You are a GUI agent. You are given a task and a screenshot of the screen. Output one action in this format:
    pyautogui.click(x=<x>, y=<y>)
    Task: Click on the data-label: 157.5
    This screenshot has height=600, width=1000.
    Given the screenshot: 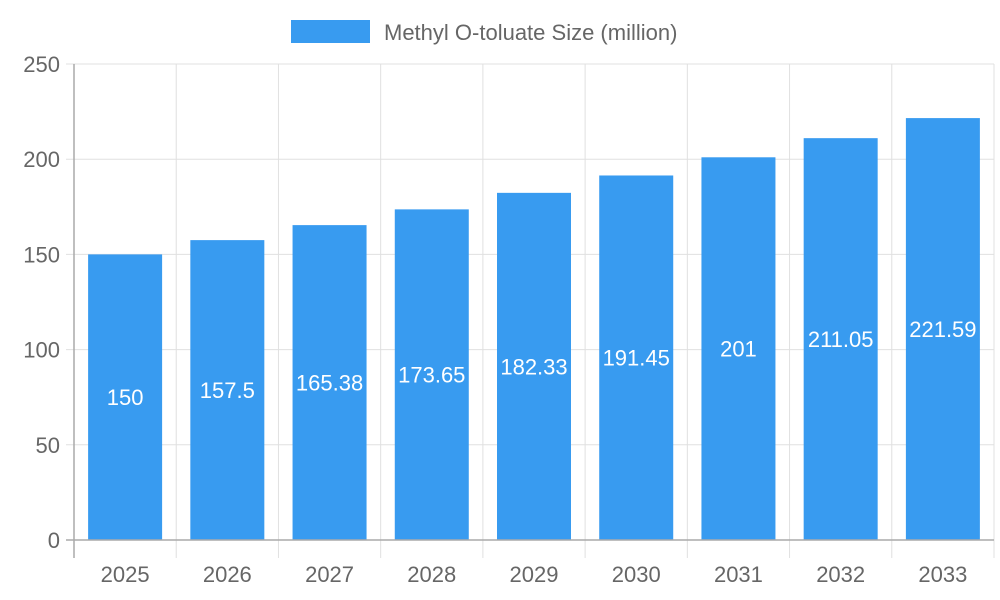 What is the action you would take?
    pyautogui.click(x=227, y=390)
    